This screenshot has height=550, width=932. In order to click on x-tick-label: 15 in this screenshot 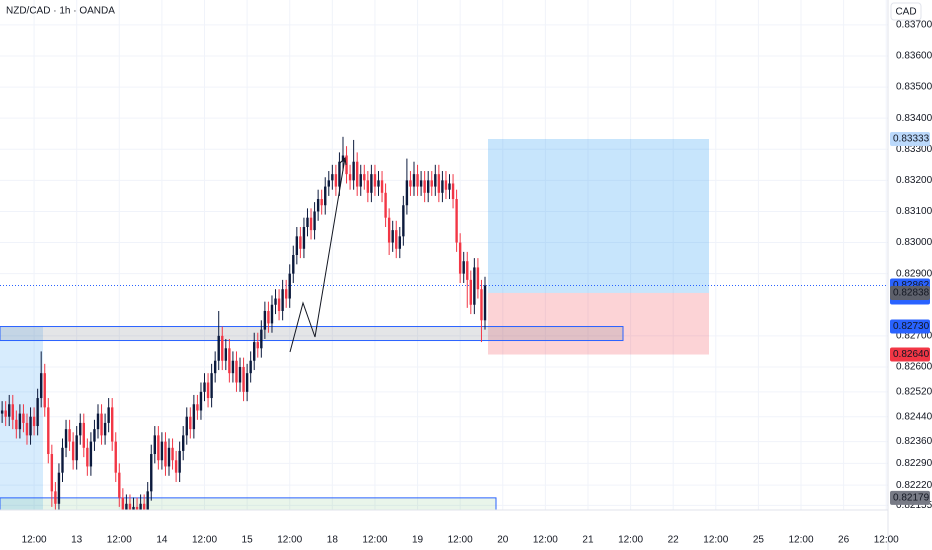, I will do `click(248, 540)`.